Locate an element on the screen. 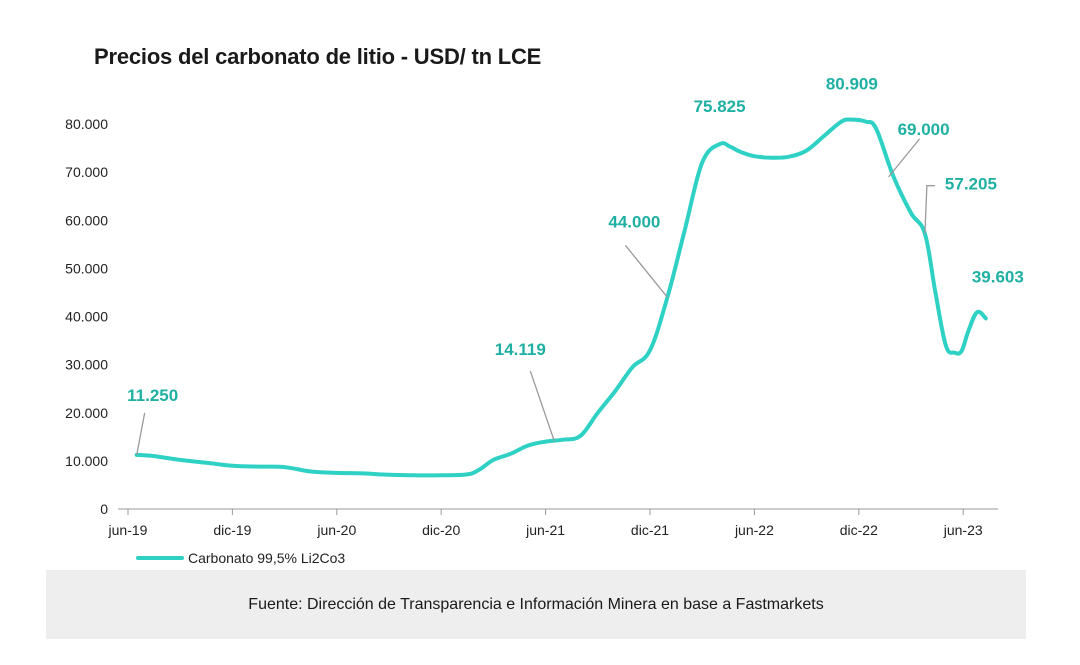  data-label-75825: 75.825 is located at coordinates (720, 106).